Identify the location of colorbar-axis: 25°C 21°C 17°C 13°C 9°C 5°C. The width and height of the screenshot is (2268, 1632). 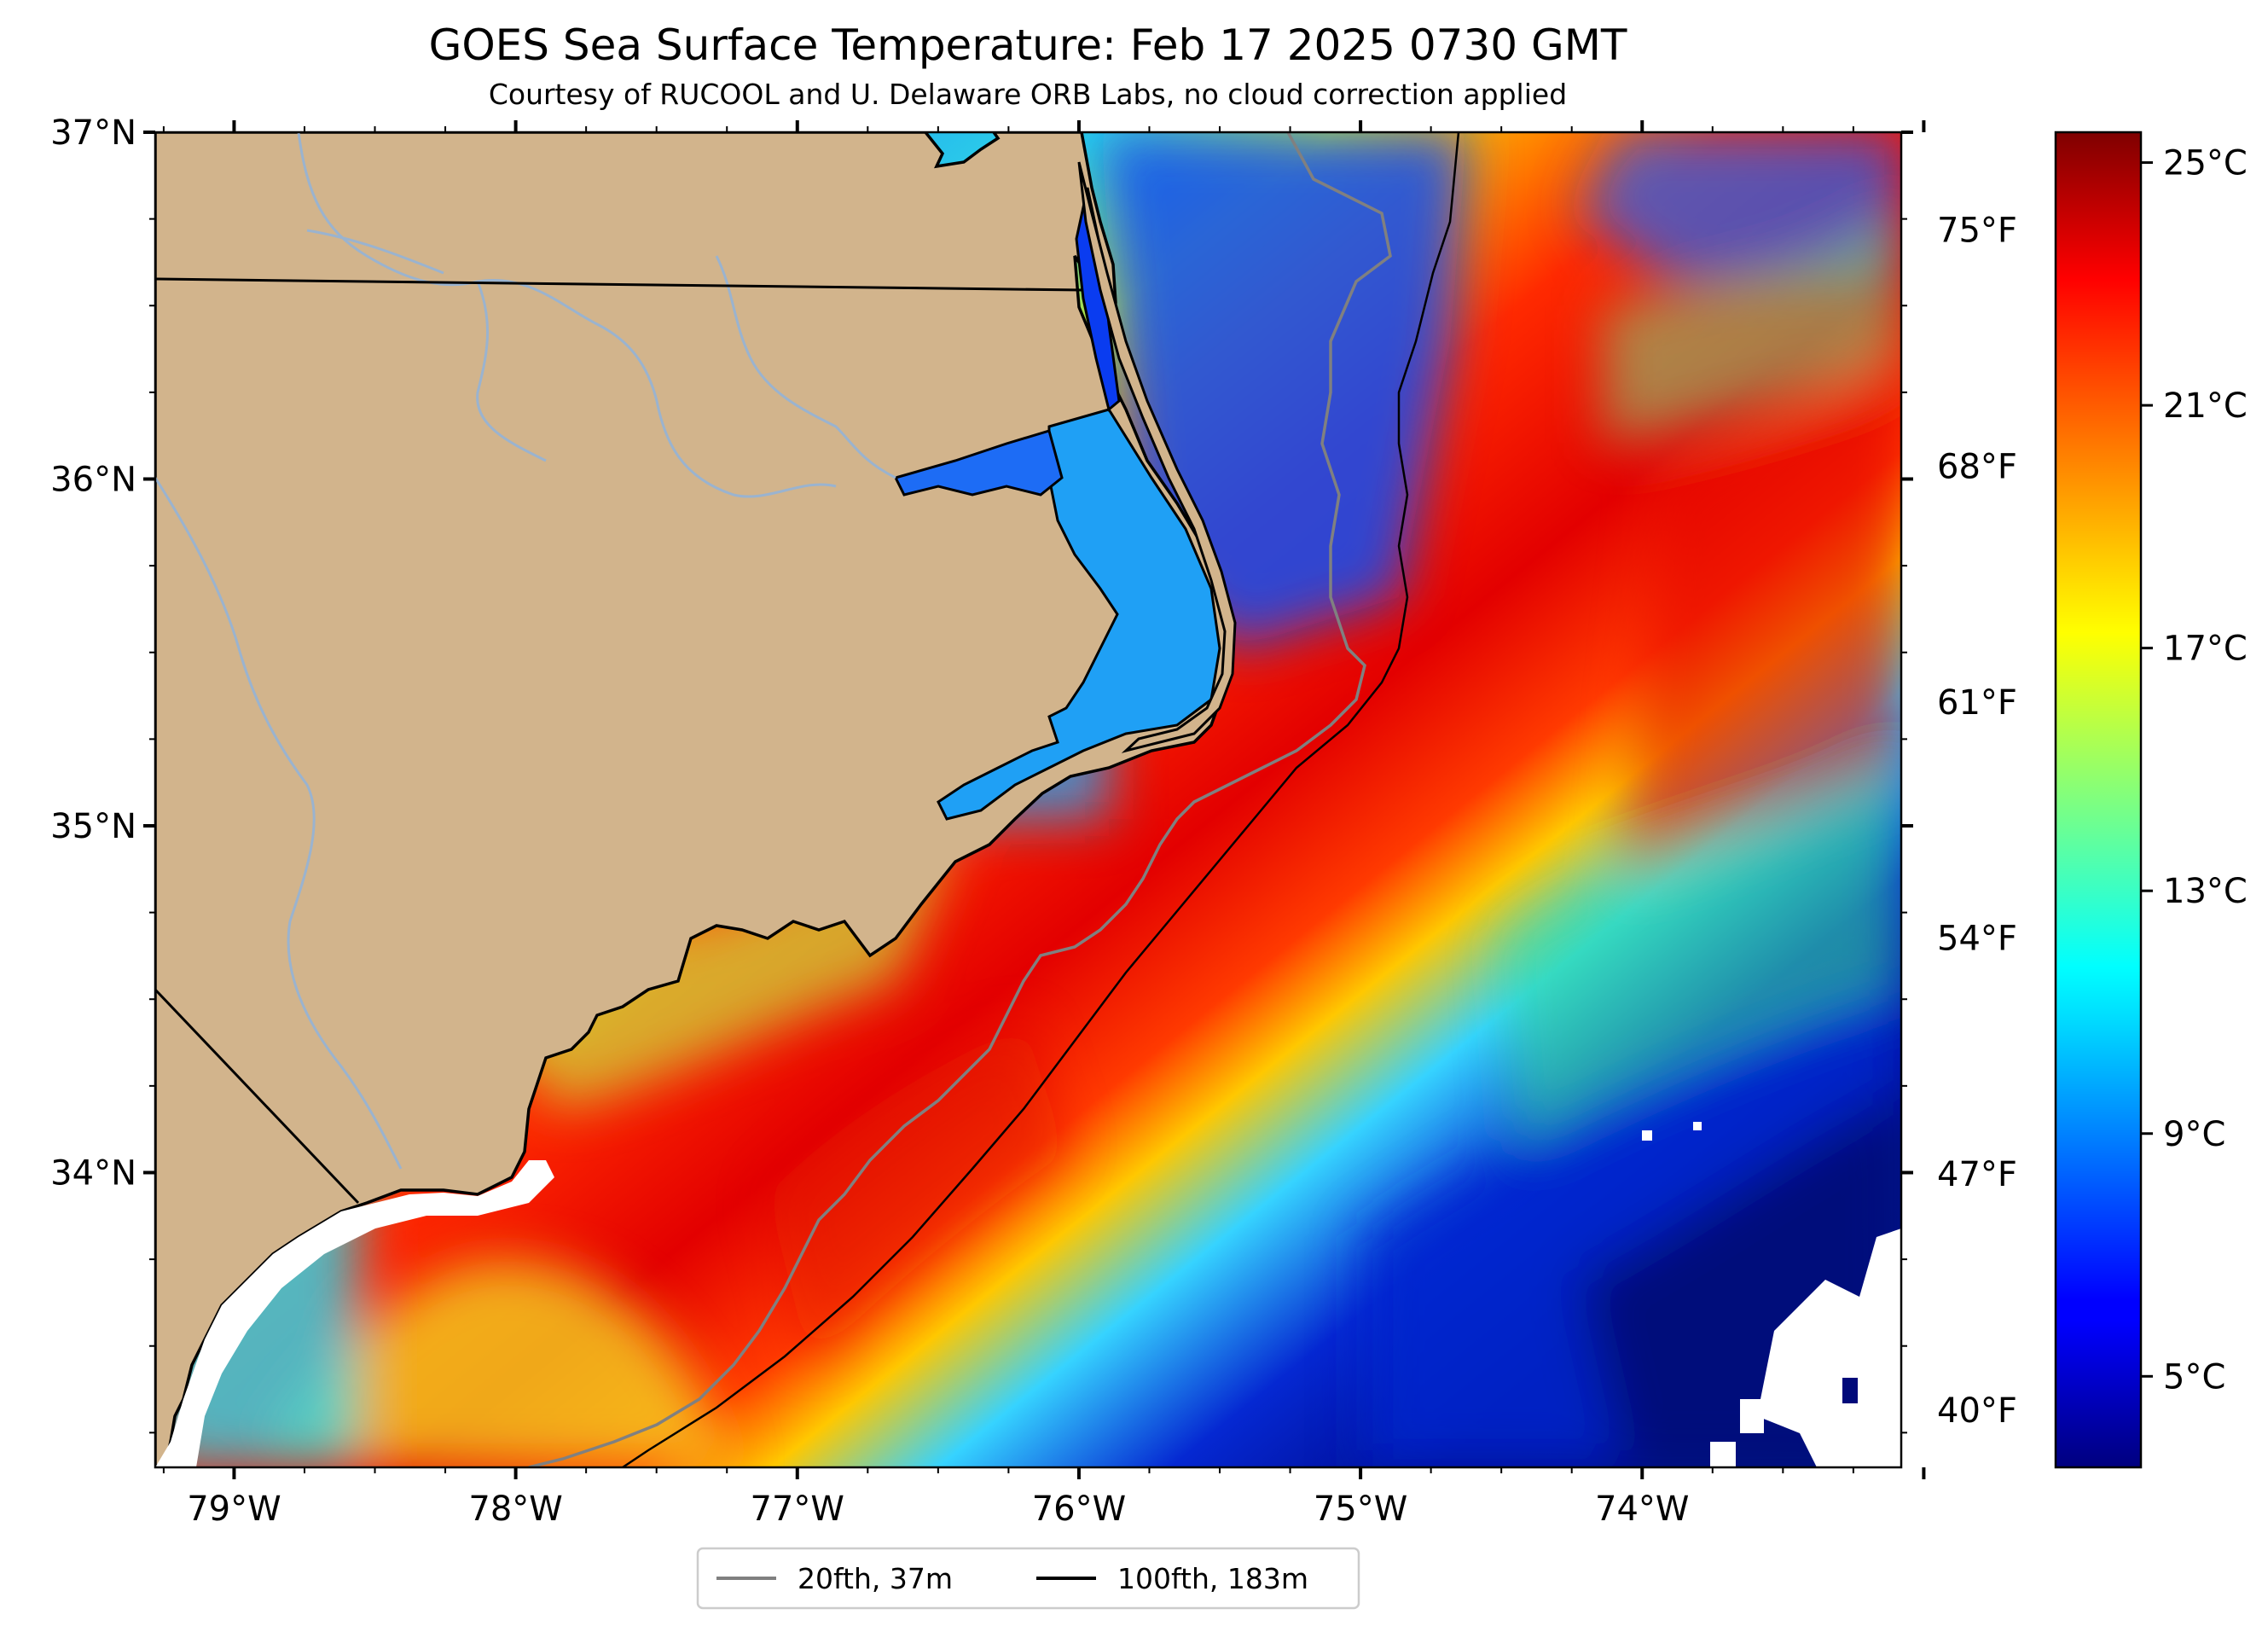
(2194, 770).